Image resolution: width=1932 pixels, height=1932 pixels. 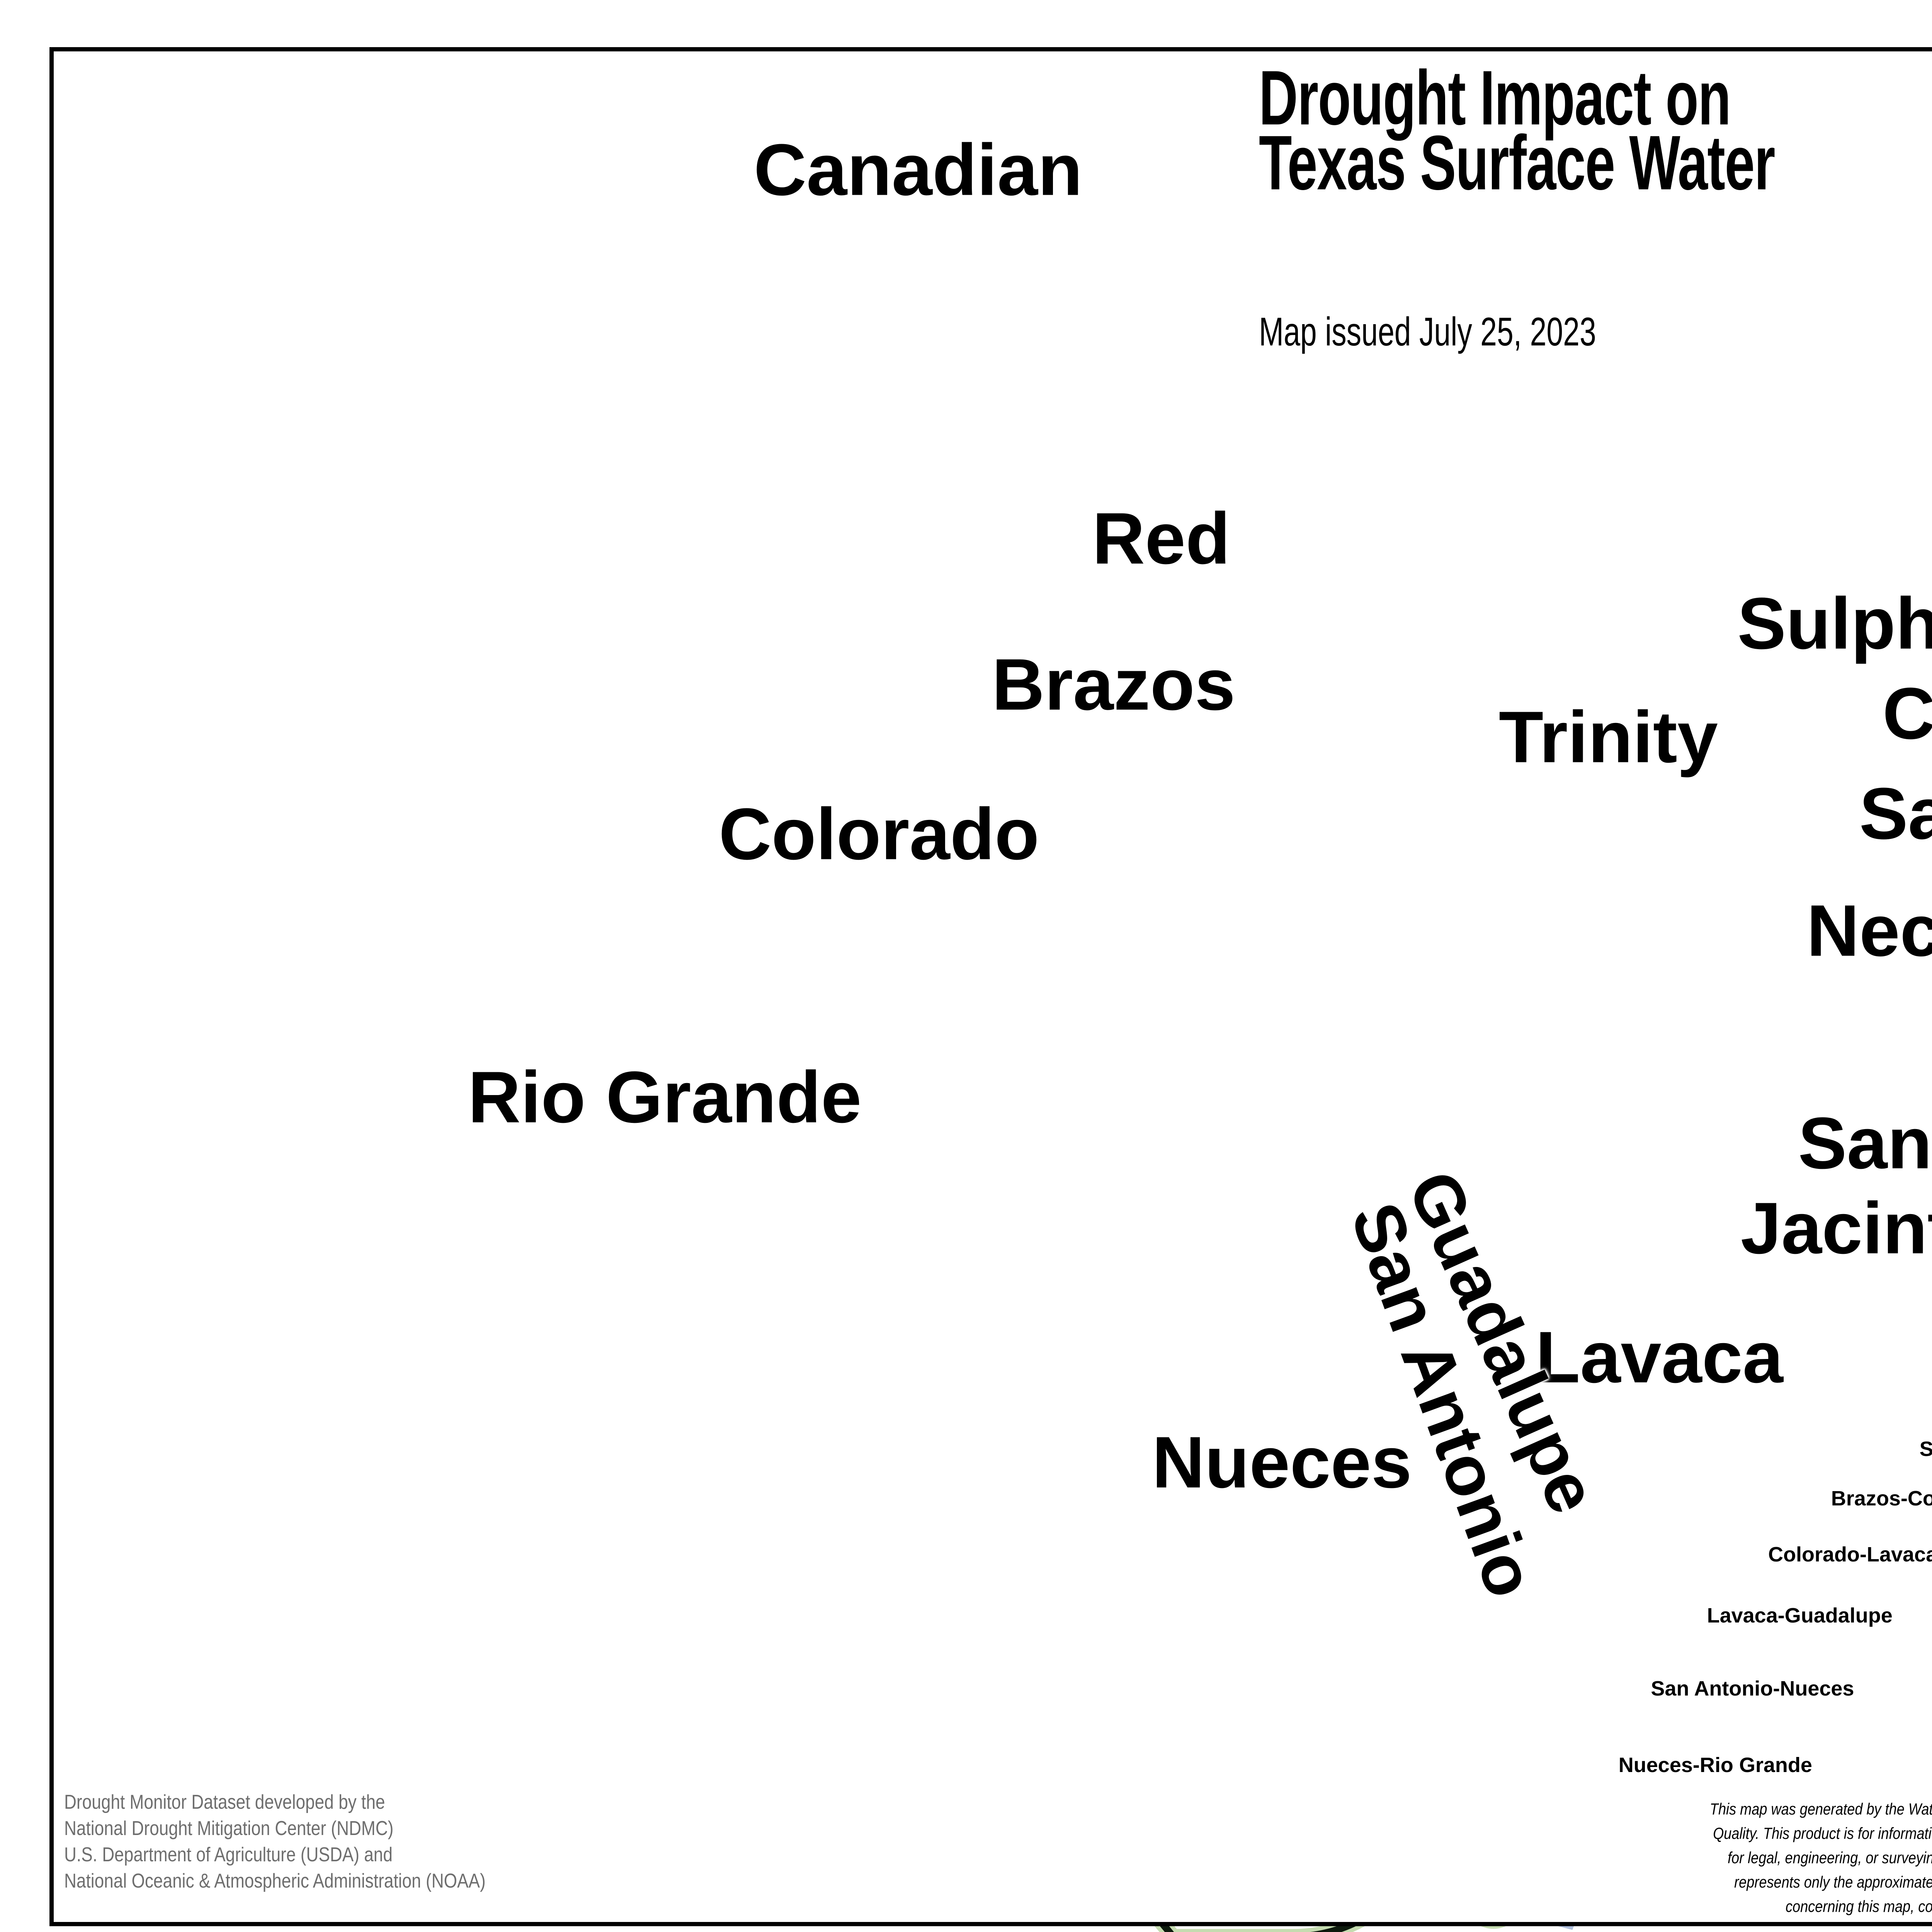 What do you see at coordinates (1926, 1449) in the screenshot?
I see `coastal-basin-label-san-jacinto-brazos: San Jacinto-Brazos` at bounding box center [1926, 1449].